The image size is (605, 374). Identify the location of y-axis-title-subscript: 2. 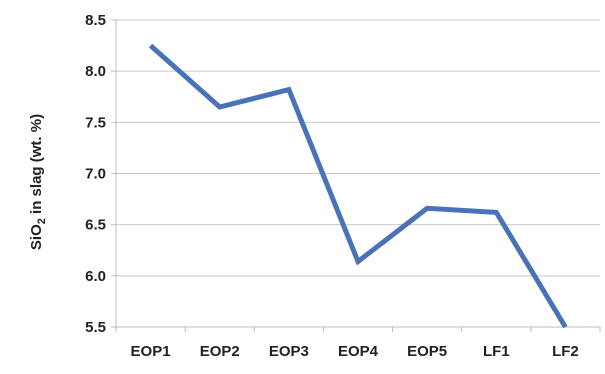
(42, 221).